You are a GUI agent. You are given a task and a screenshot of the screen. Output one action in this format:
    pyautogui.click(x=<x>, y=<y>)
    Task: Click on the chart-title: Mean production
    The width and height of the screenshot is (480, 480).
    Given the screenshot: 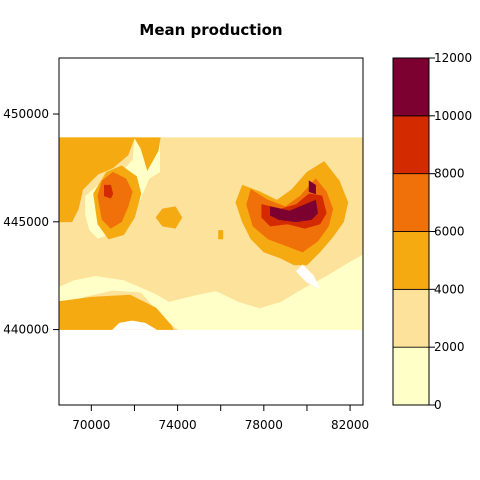 What is the action you would take?
    pyautogui.click(x=210, y=30)
    